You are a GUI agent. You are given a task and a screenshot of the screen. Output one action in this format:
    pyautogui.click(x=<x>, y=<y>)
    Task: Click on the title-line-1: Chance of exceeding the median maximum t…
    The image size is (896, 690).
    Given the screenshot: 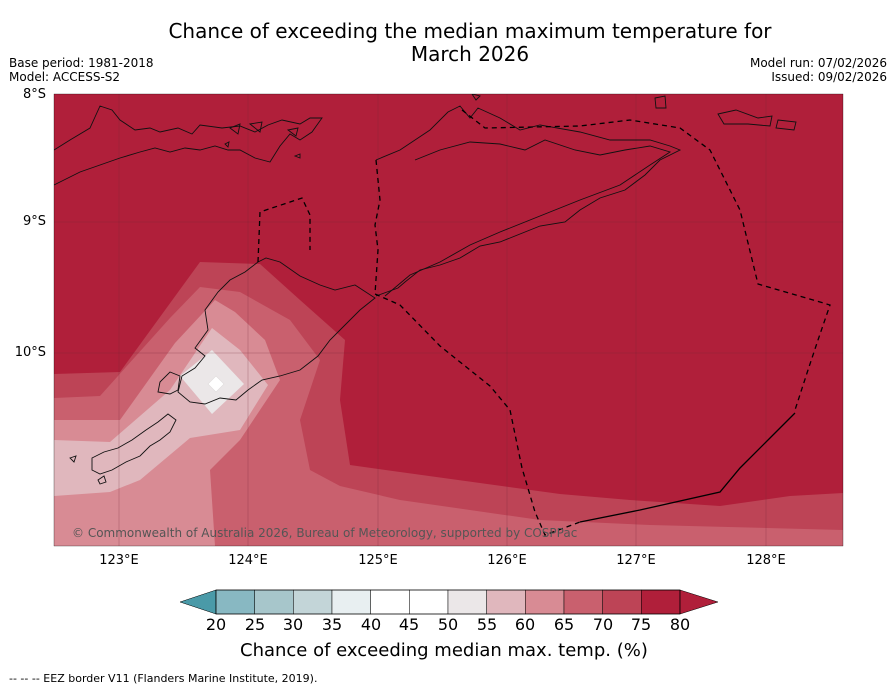 What is the action you would take?
    pyautogui.click(x=470, y=31)
    